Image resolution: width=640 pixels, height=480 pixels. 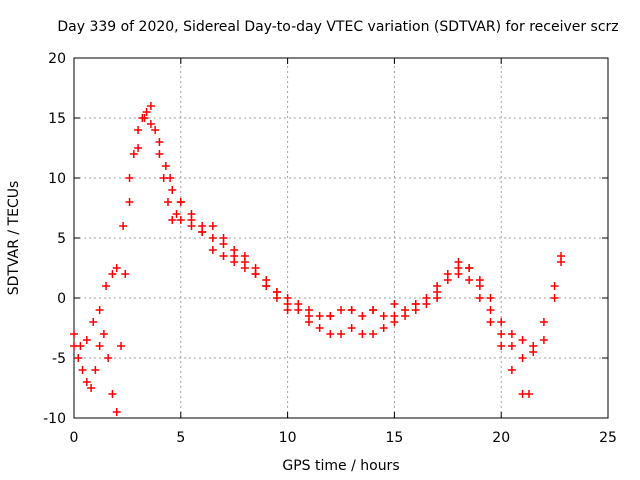 I want to click on x-tick-label: 15, so click(x=394, y=438).